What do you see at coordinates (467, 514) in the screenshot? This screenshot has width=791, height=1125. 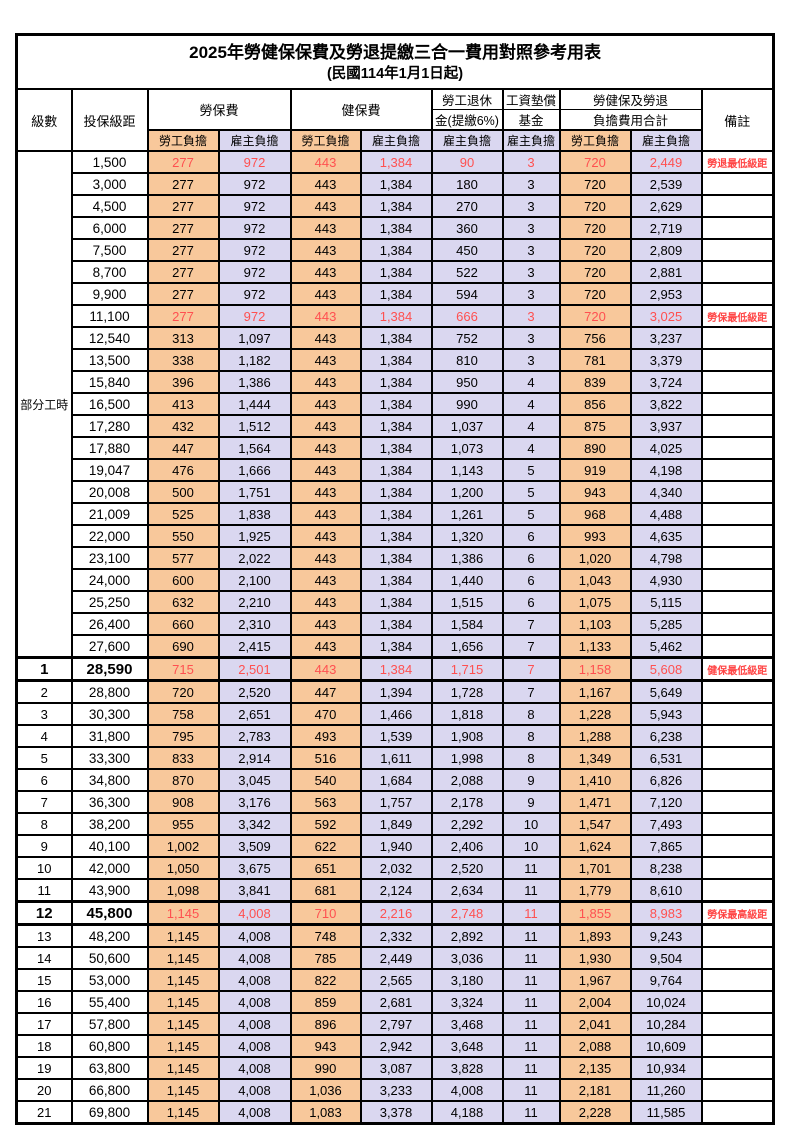 I see `cell-pension: 1,261` at bounding box center [467, 514].